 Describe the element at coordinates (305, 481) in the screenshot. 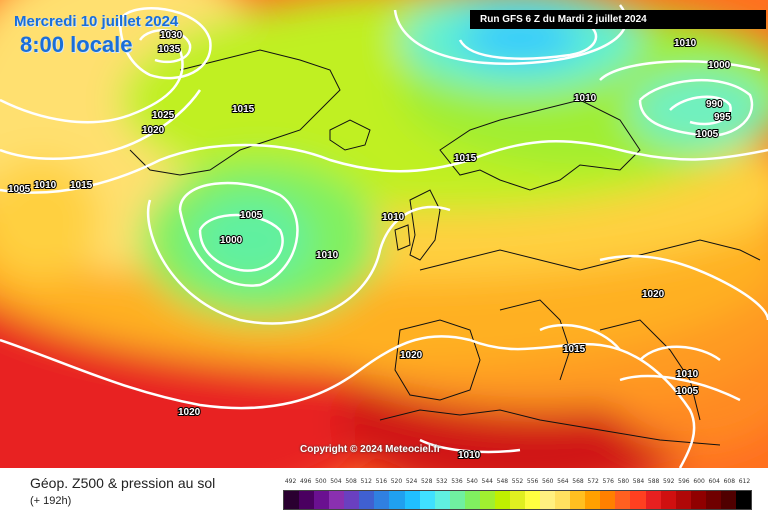

I see `scale-tick-label: 496` at that location.